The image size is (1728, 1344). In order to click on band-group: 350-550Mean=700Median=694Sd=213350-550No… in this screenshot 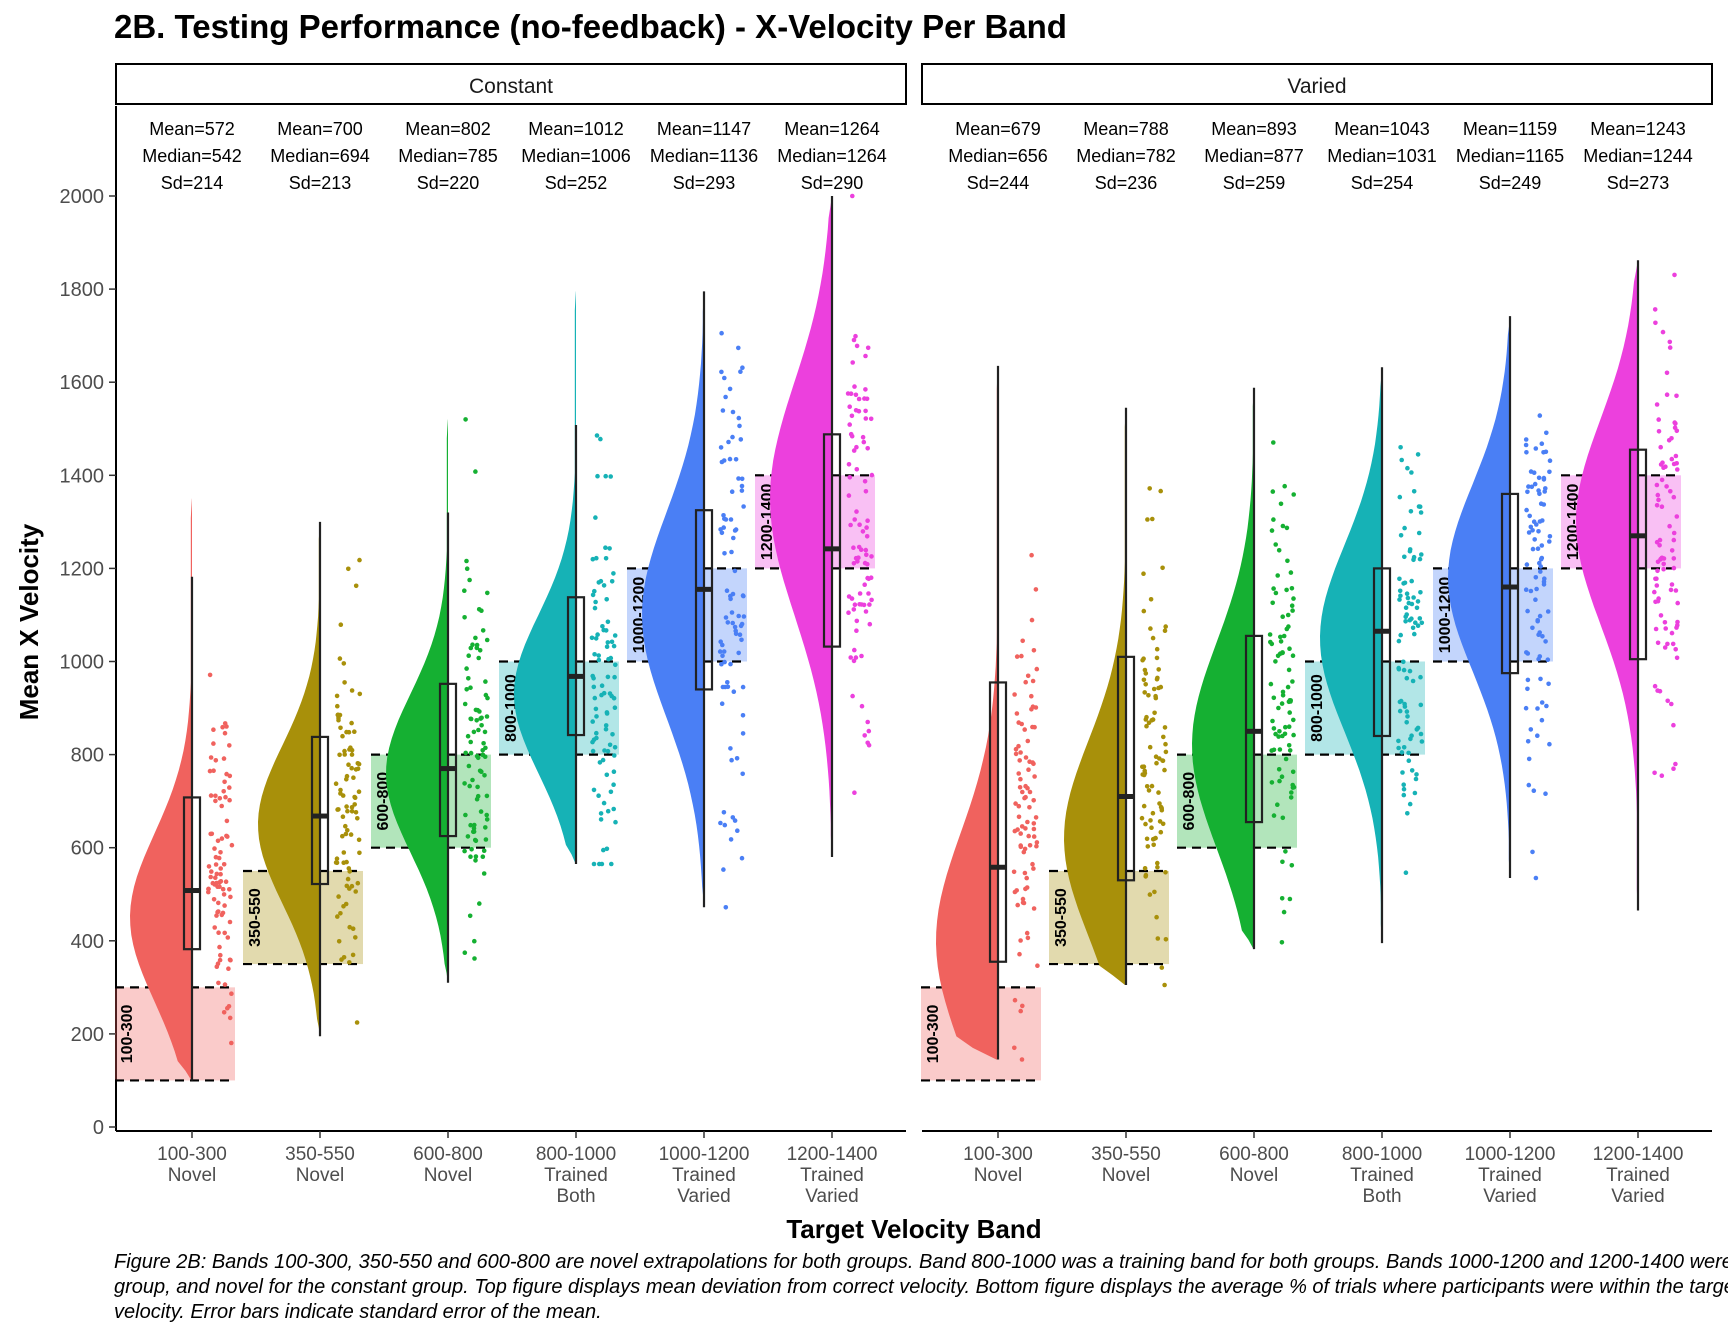, I will do `click(306, 652)`.